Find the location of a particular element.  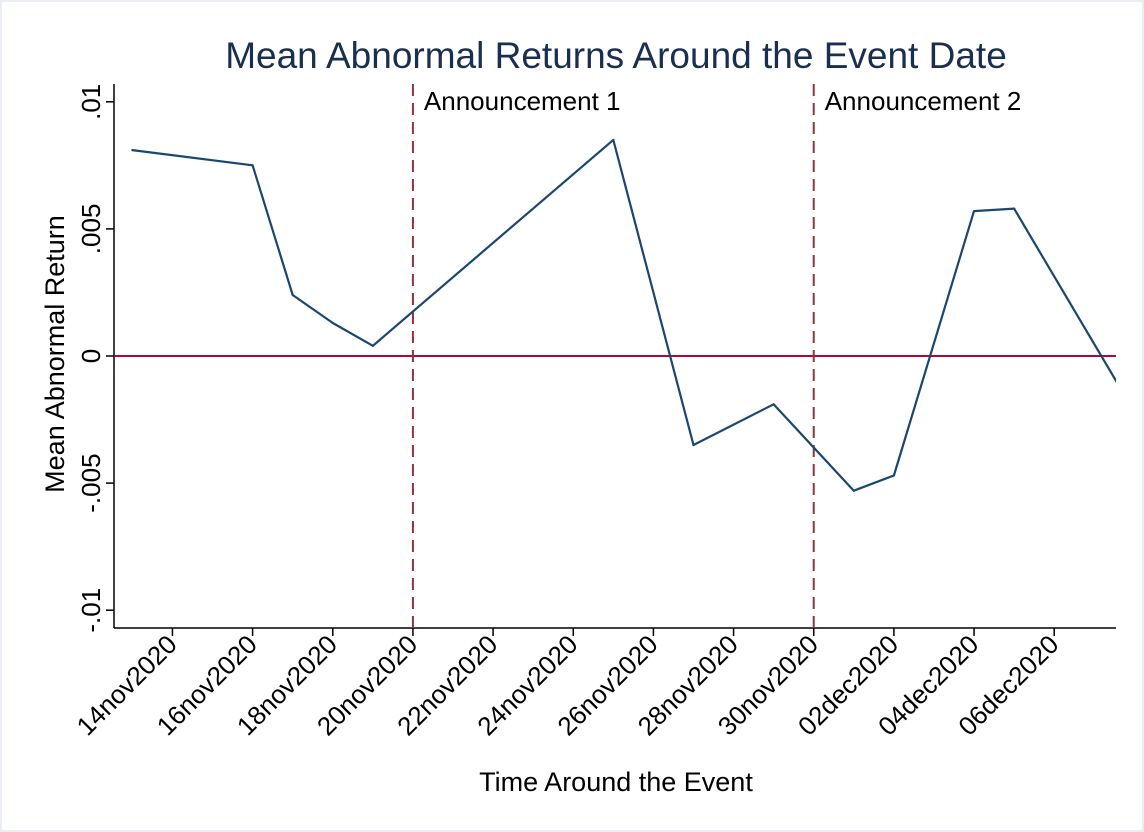

y-axis-label: Mean Abnormal Return is located at coordinates (55, 354).